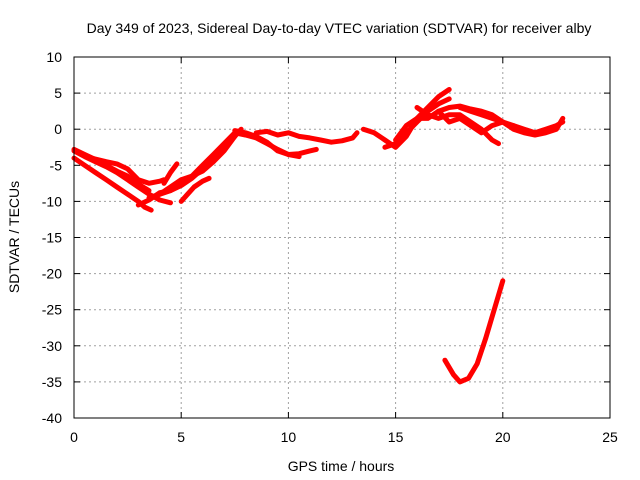  Describe the element at coordinates (52, 238) in the screenshot. I see `y-tick-label: -15` at that location.